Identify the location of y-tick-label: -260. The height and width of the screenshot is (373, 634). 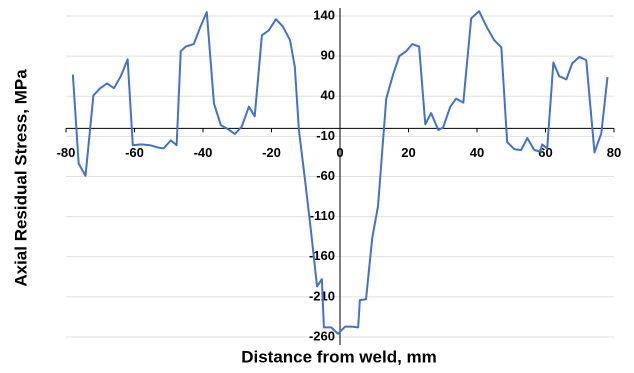
(322, 335).